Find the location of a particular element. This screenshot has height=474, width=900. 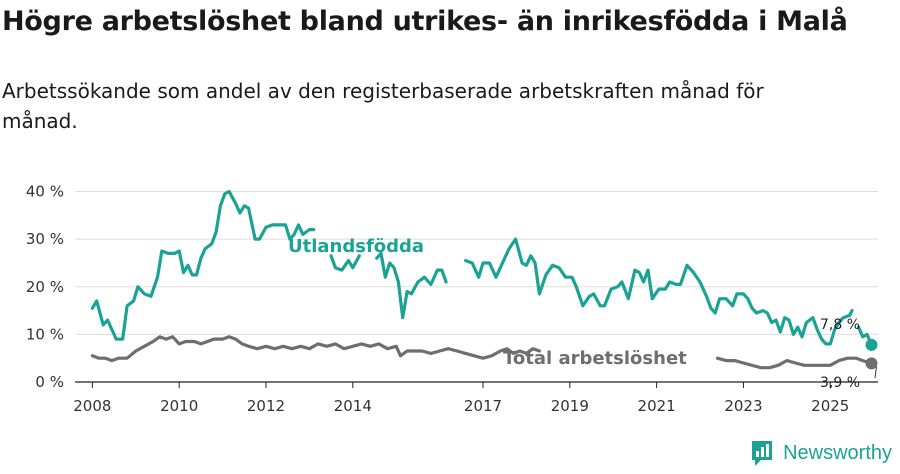

end-label-utlandsfodda: 7,8 % is located at coordinates (840, 325).